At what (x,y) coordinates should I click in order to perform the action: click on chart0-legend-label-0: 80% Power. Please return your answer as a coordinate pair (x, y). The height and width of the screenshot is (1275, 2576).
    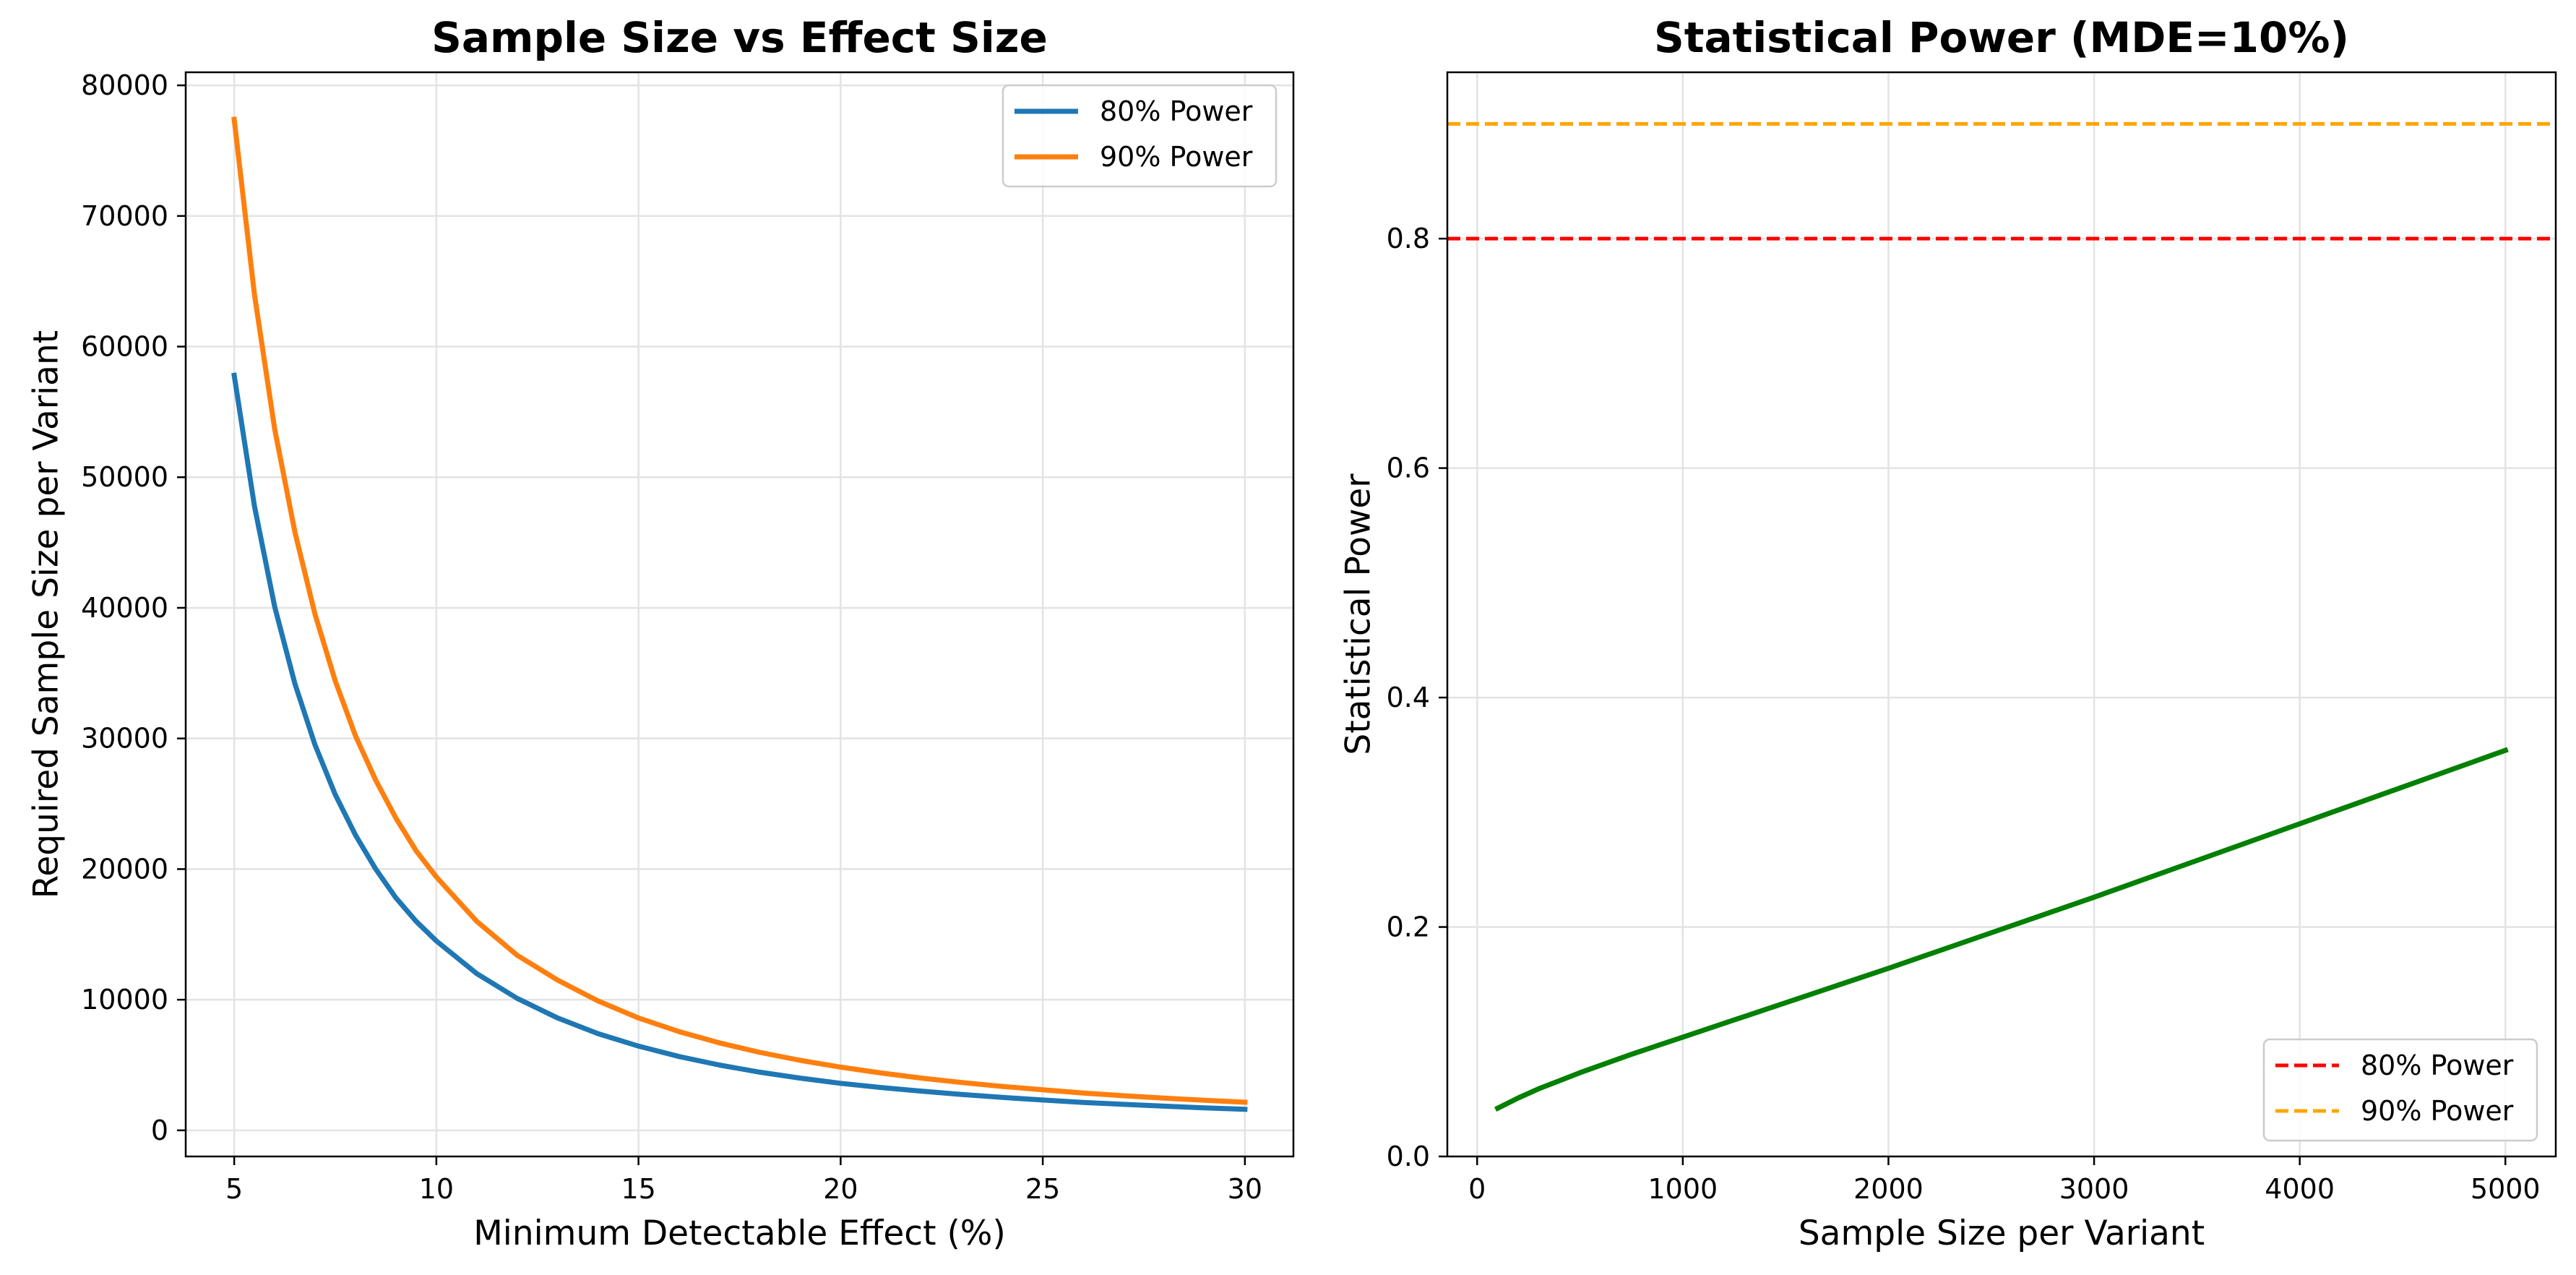
    Looking at the image, I should click on (1176, 111).